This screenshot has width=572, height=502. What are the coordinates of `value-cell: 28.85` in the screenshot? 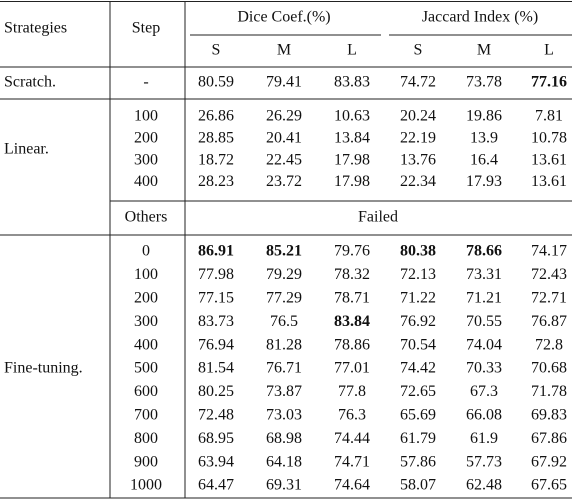 It's located at (216, 137).